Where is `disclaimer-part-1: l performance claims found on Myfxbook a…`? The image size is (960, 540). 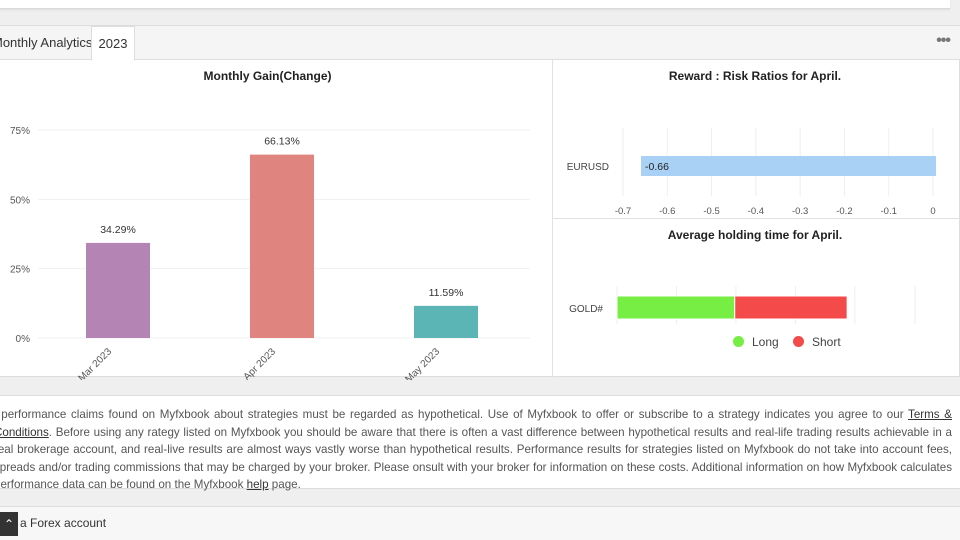
disclaimer-part-1: l performance claims found on Myfxbook a… is located at coordinates (454, 414).